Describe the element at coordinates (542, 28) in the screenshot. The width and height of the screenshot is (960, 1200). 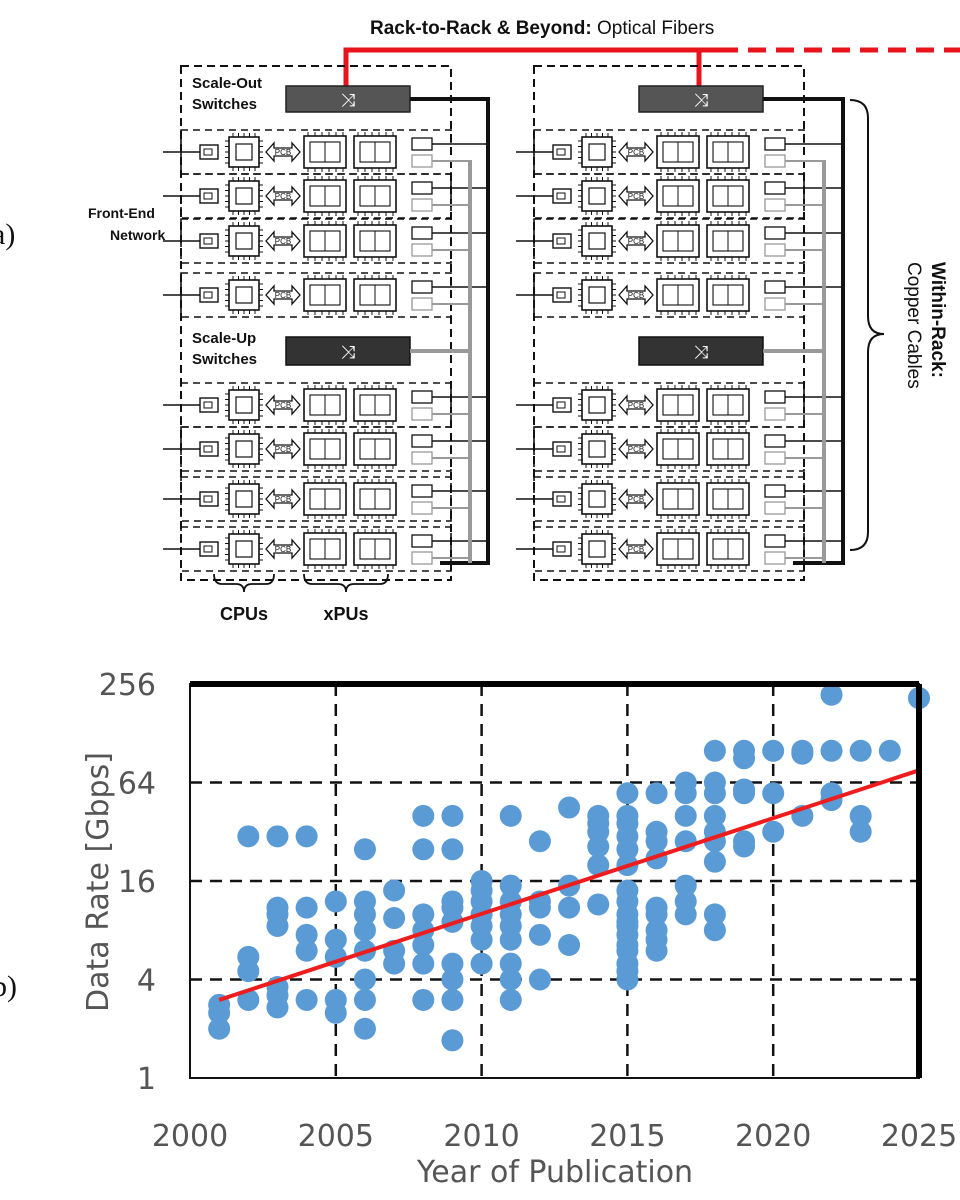
I see `rack-to-rack-label: Rack-to-Rack & Beyond: Optical Fibers` at that location.